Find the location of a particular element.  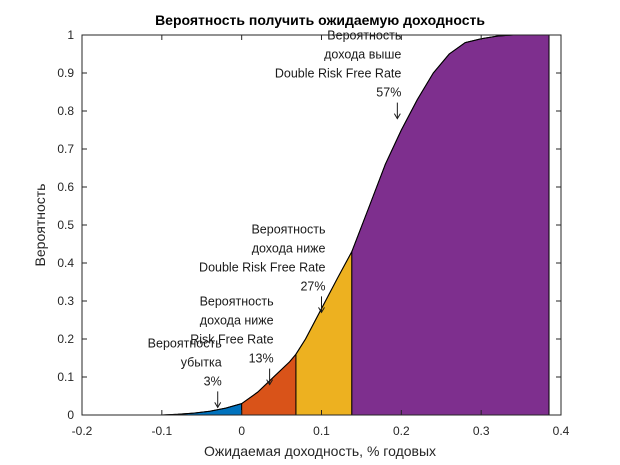

annotation-3-line-2: Double Risk Free Rate is located at coordinates (338, 74).